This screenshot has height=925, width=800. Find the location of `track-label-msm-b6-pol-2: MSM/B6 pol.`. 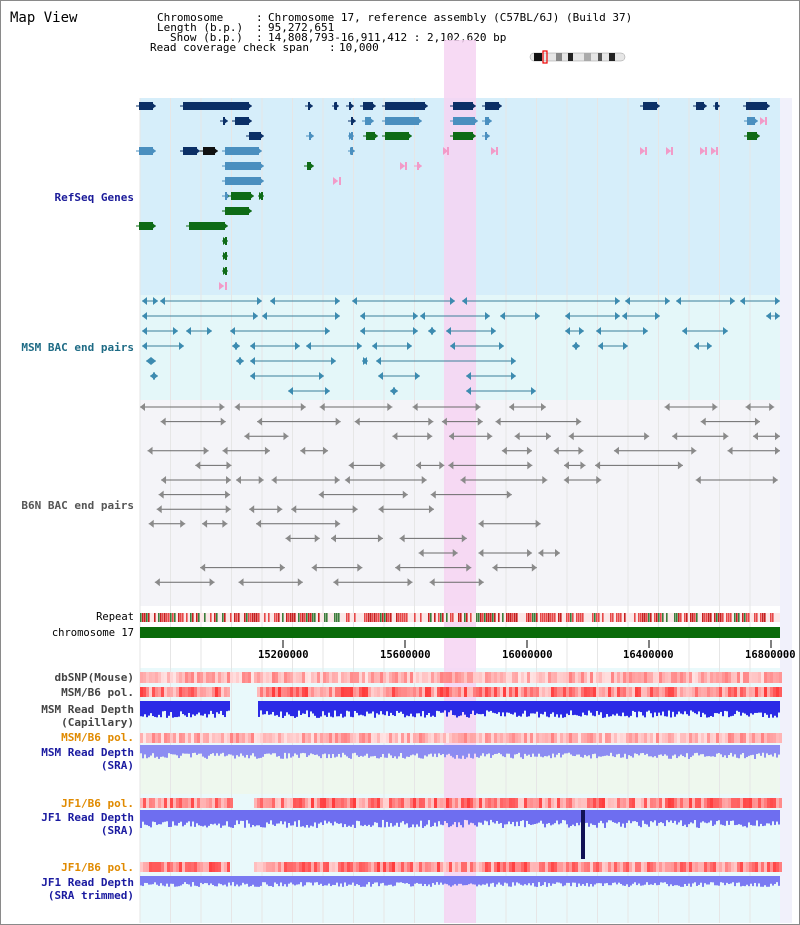

track-label-msm-b6-pol-2: MSM/B6 pol. is located at coordinates (97, 737).